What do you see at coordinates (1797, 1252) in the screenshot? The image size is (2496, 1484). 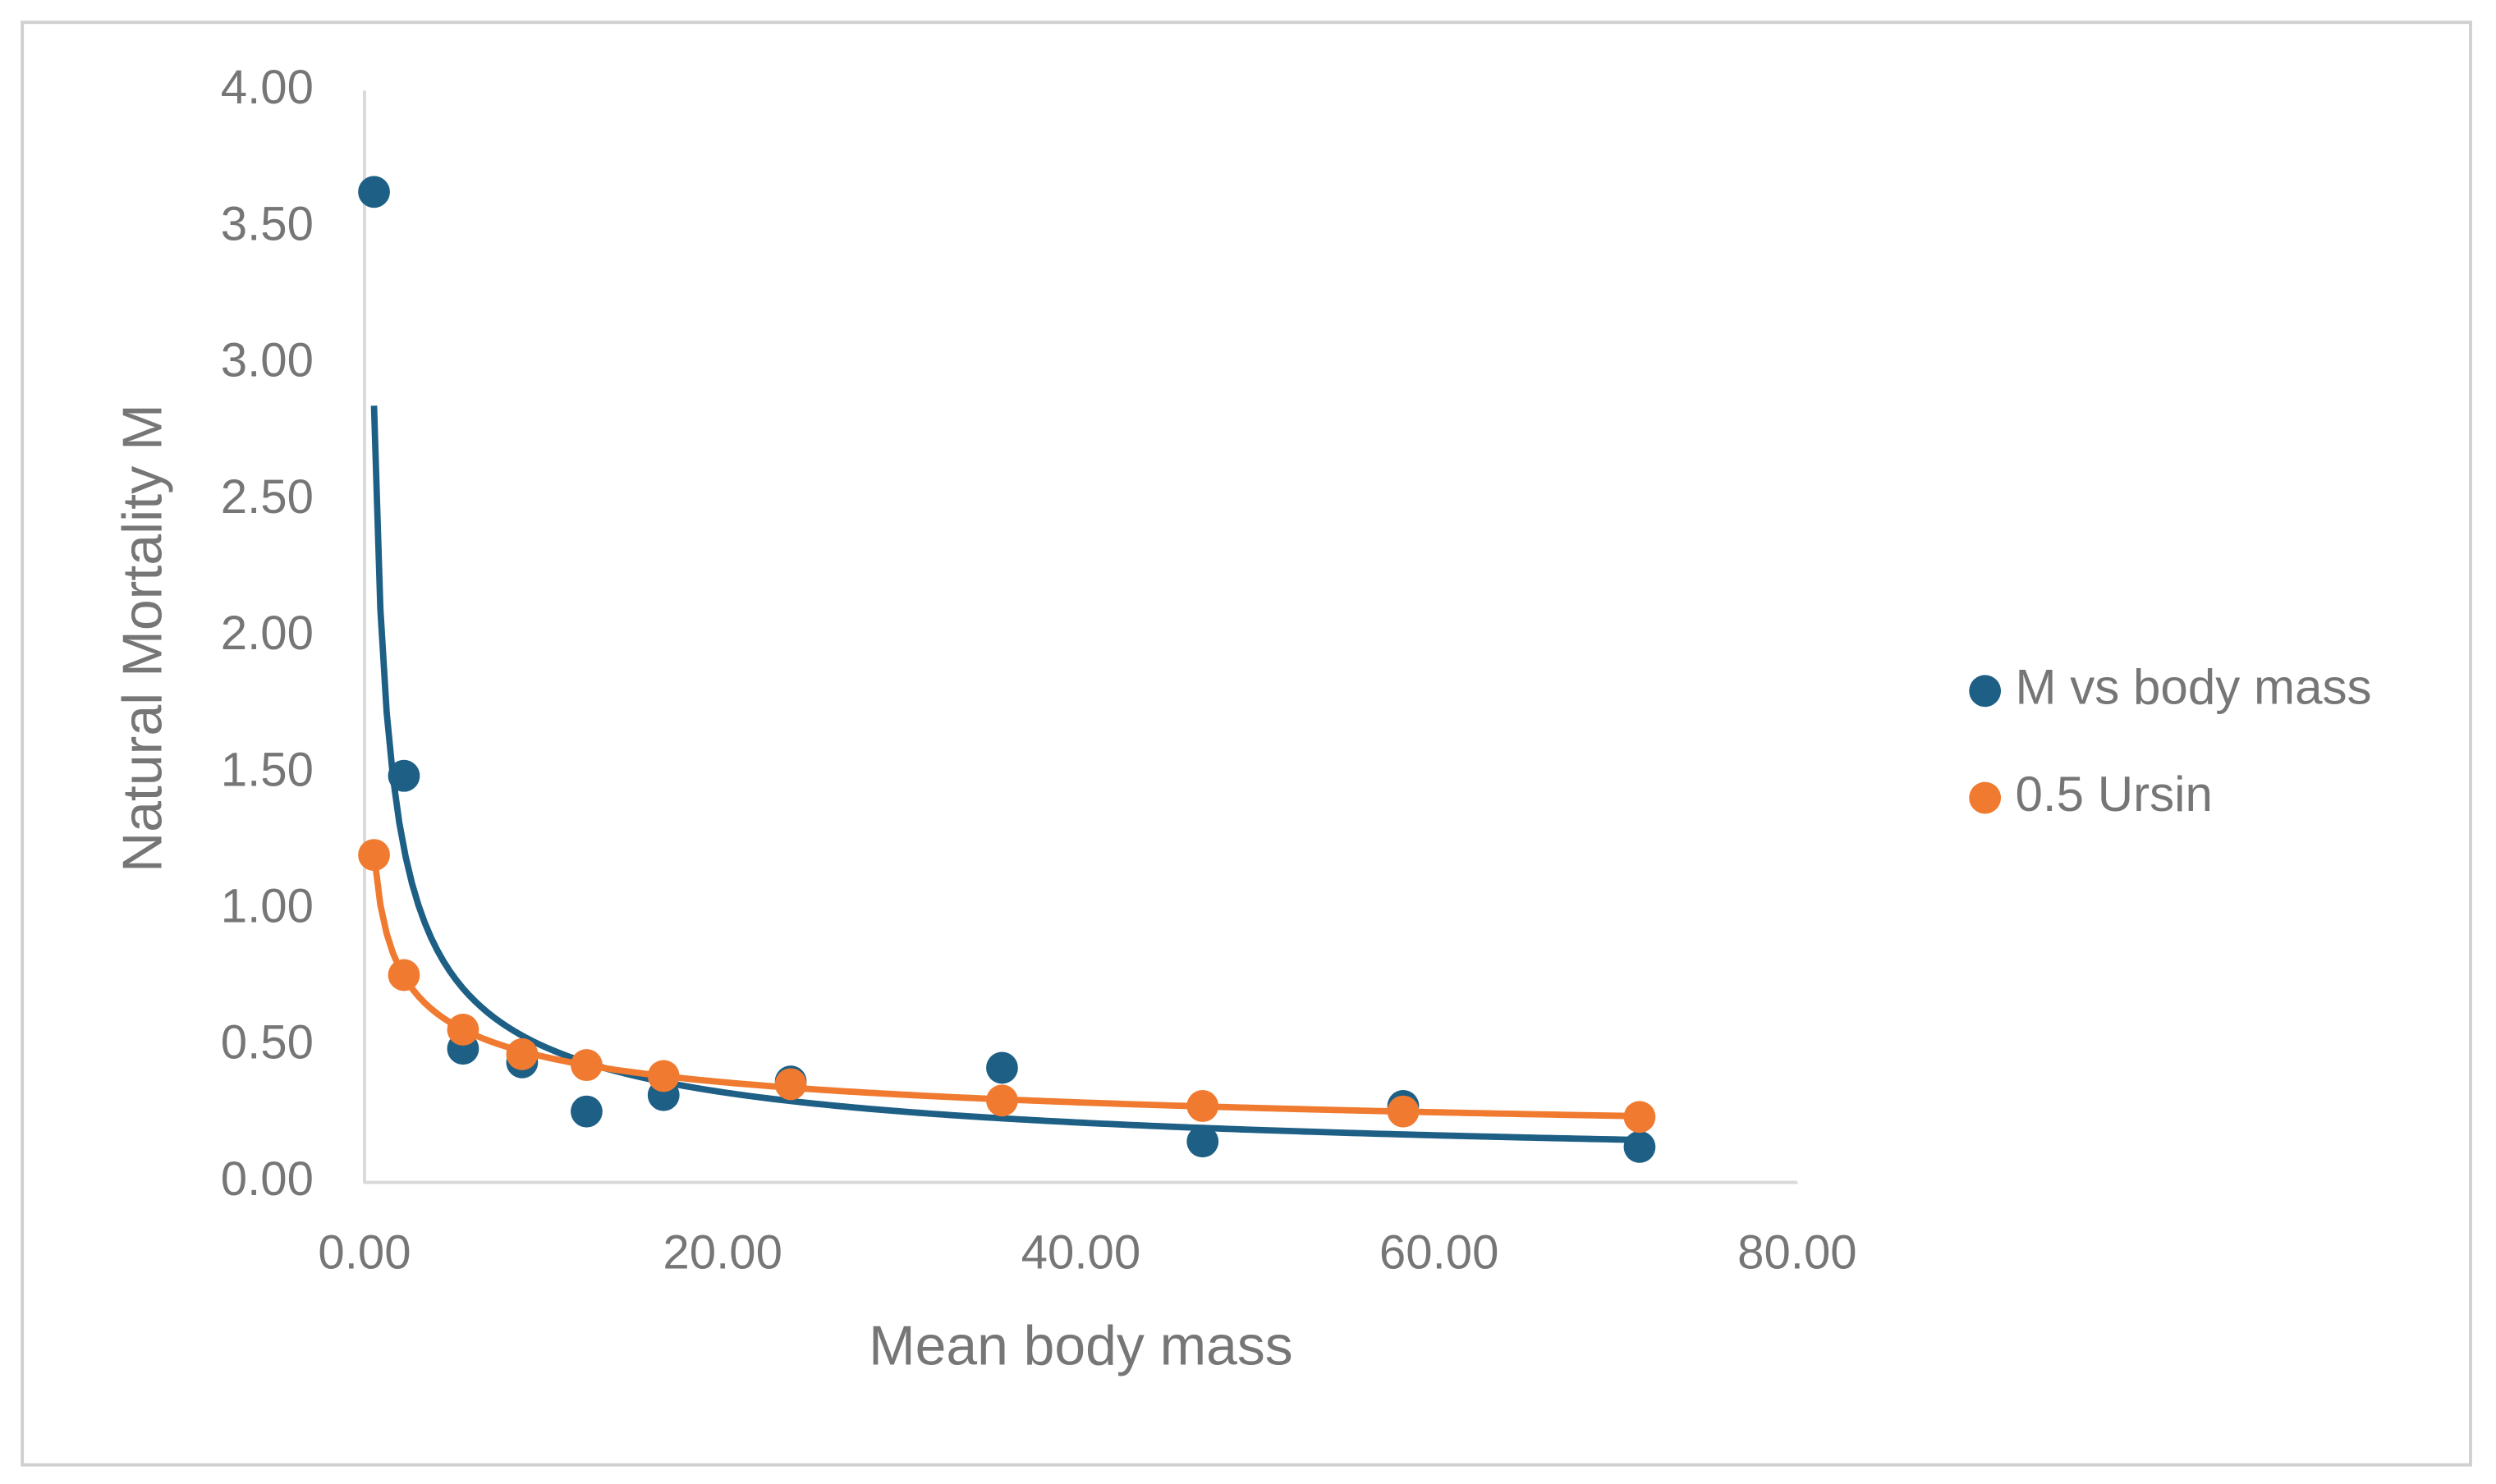 I see `x-tick-label: 80.00` at bounding box center [1797, 1252].